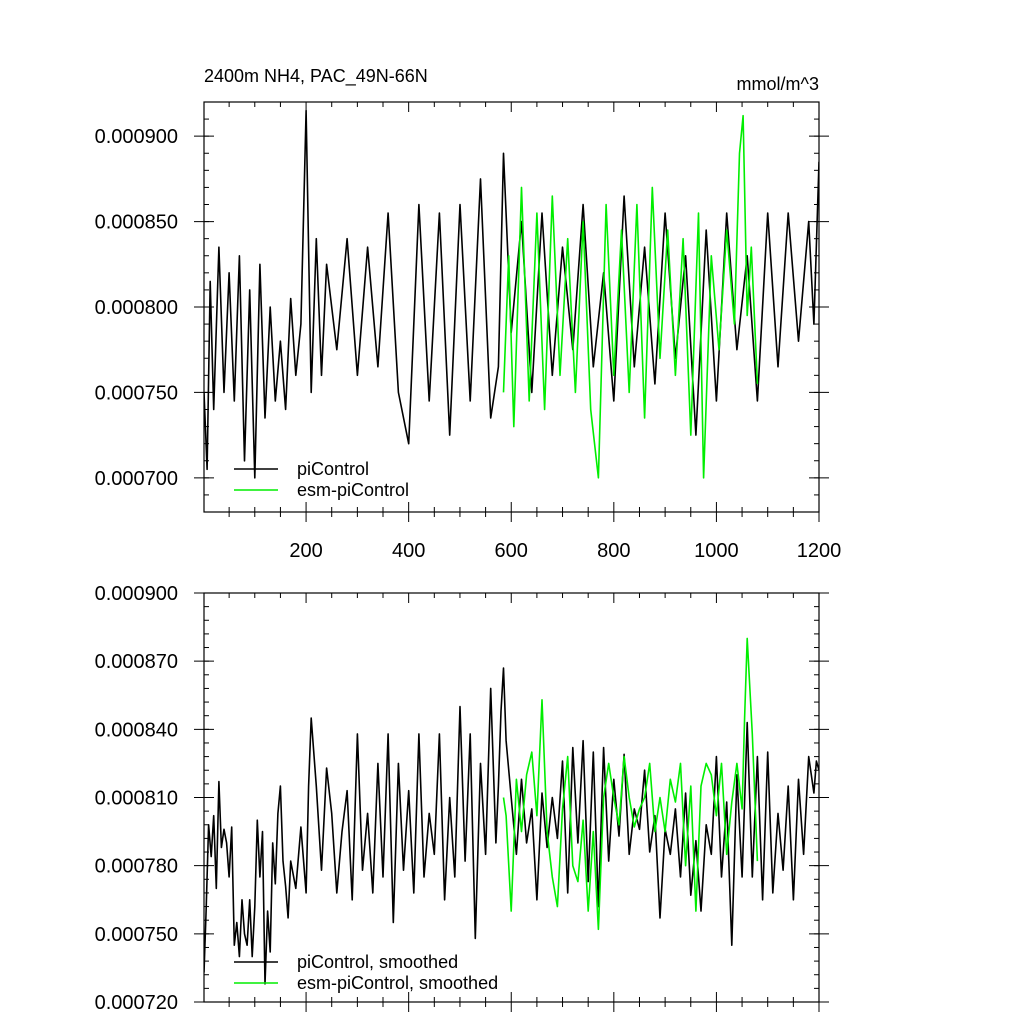 Image resolution: width=1024 pixels, height=1024 pixels. Describe the element at coordinates (333, 469) in the screenshot. I see `legend-label: piControl` at that location.